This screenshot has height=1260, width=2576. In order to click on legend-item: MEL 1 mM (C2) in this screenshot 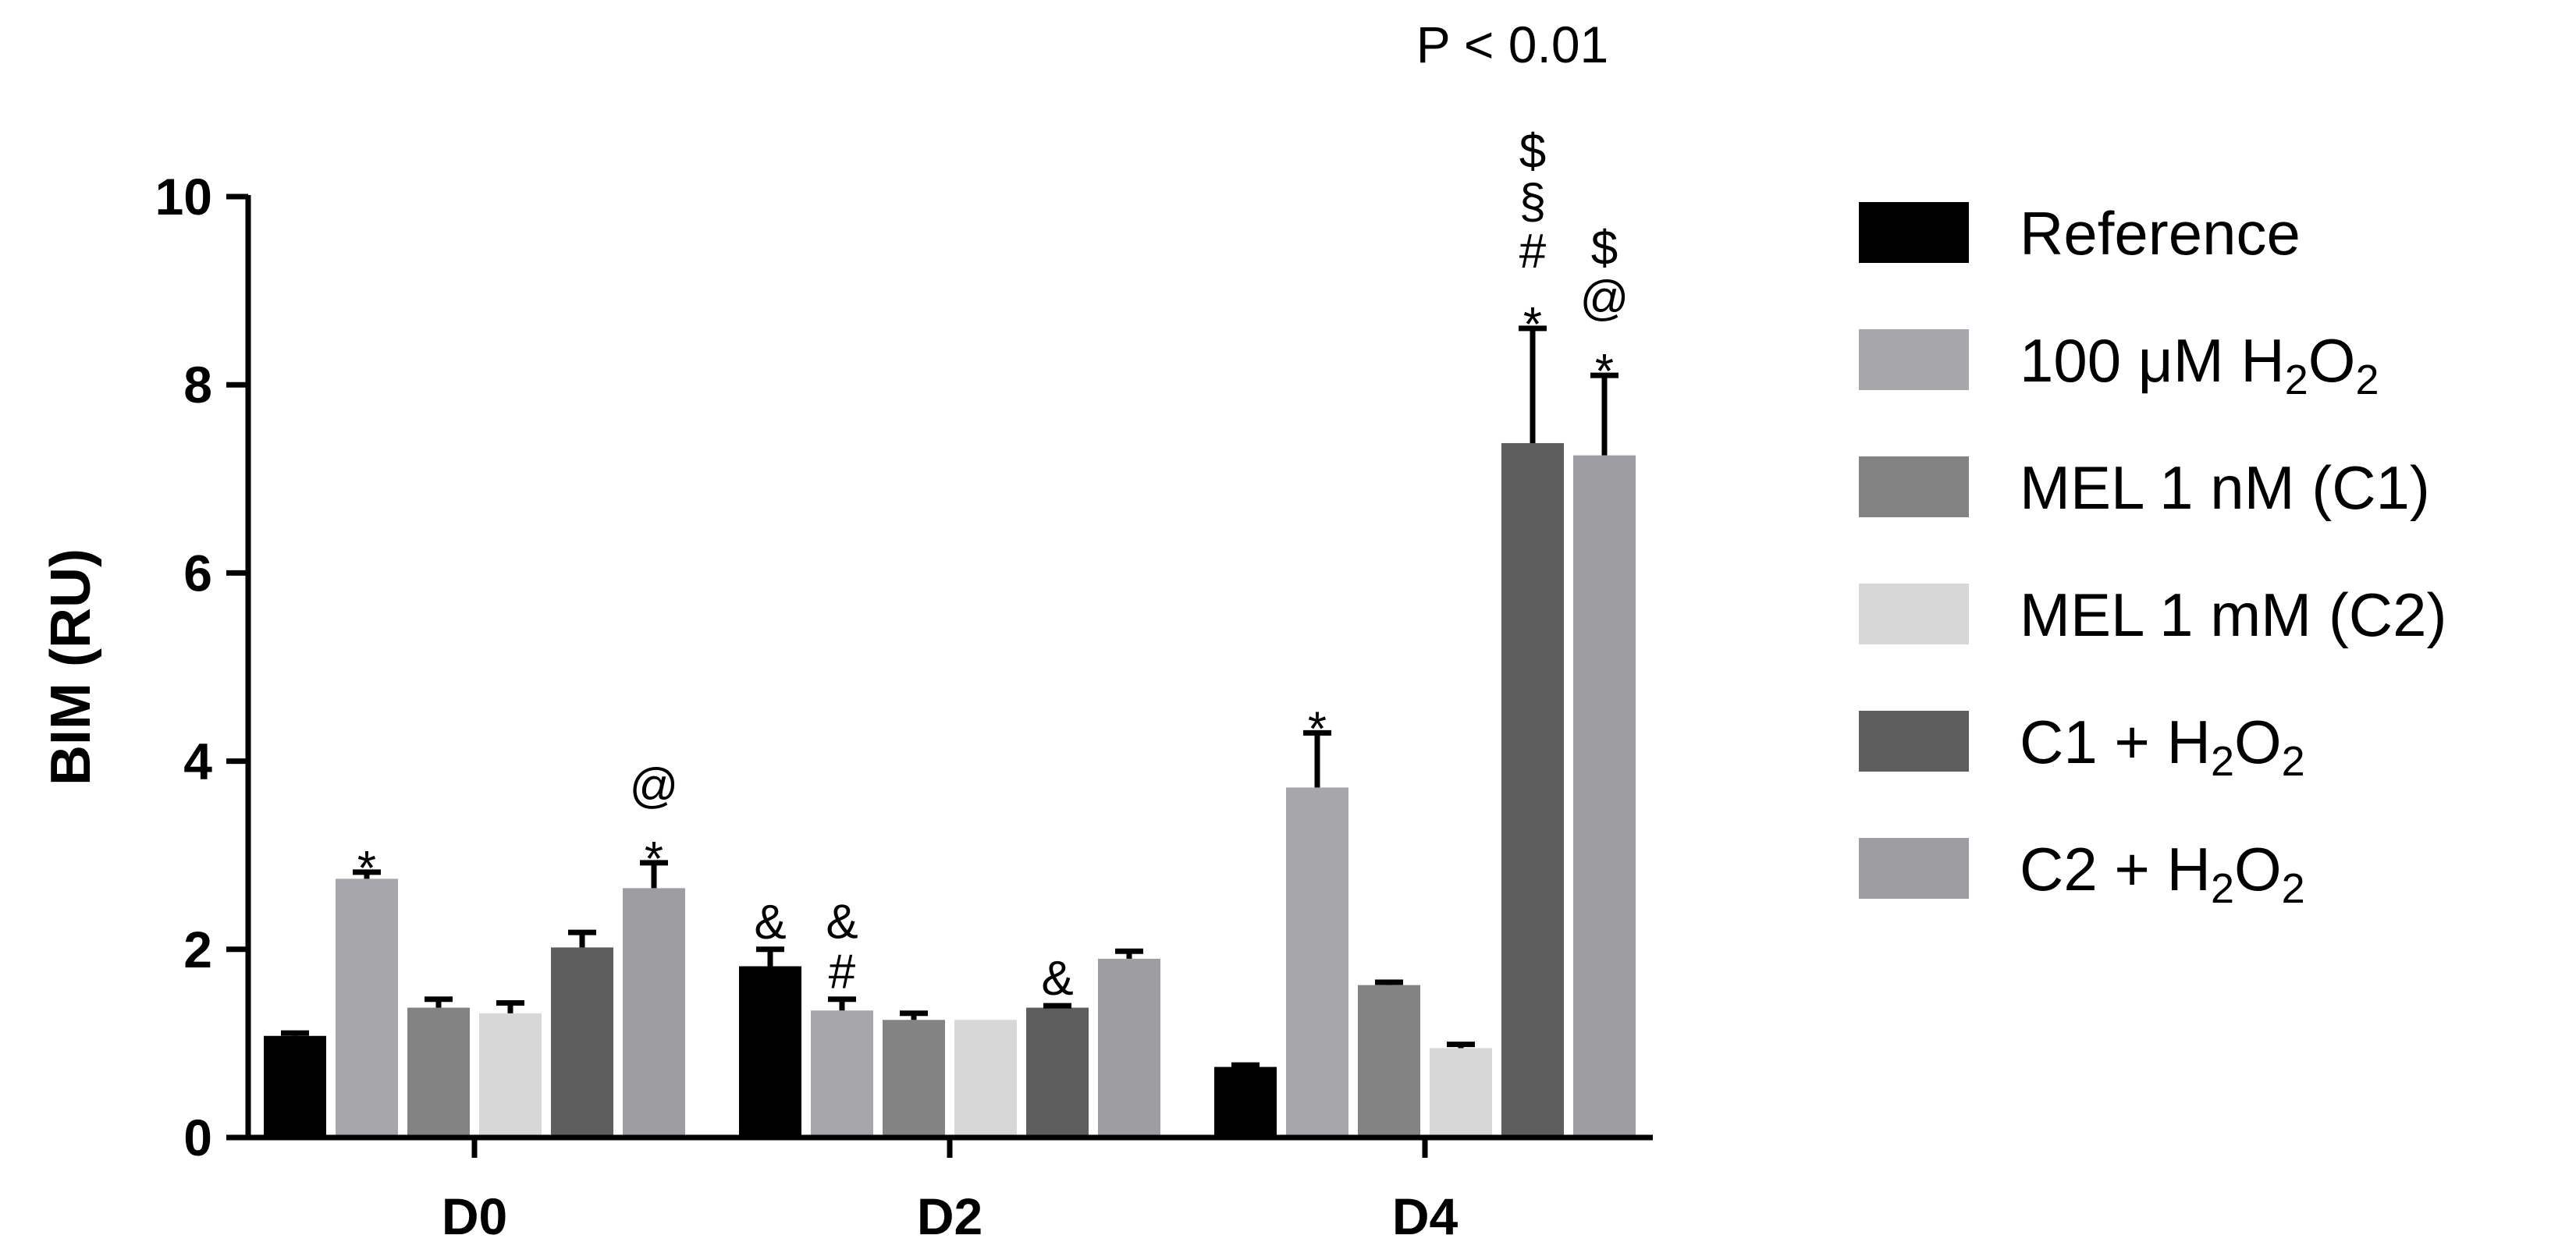, I will do `click(2153, 615)`.